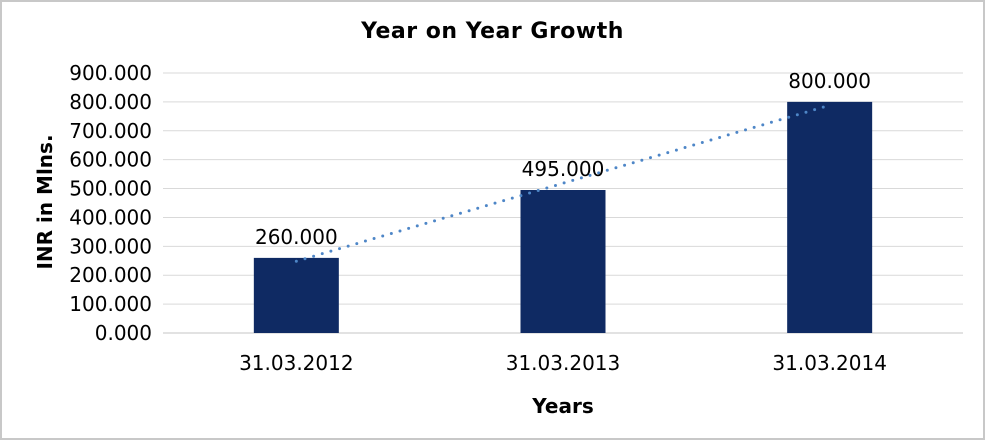 The height and width of the screenshot is (440, 985). What do you see at coordinates (296, 363) in the screenshot?
I see `x-tick-label: 31.03.2012` at bounding box center [296, 363].